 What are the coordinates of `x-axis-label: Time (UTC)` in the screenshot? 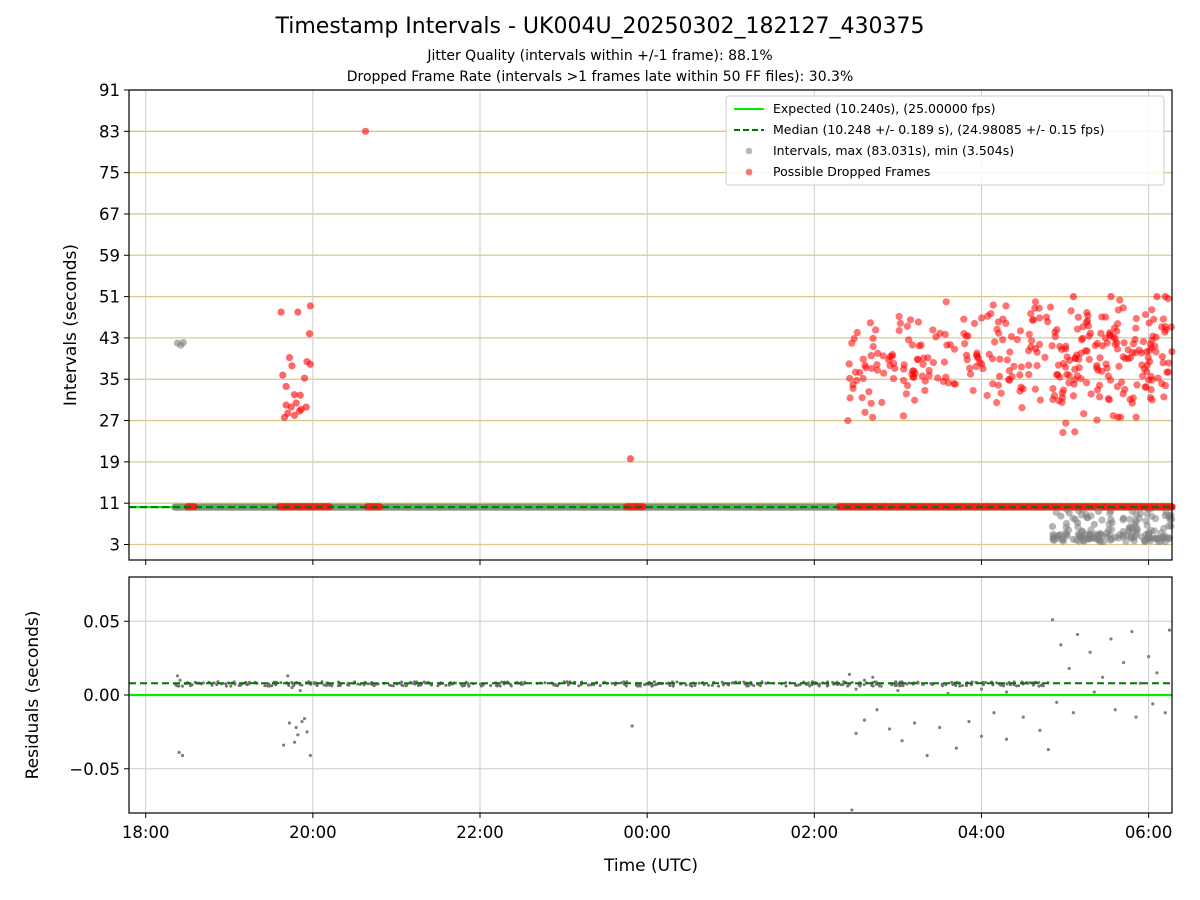 It's located at (650, 866).